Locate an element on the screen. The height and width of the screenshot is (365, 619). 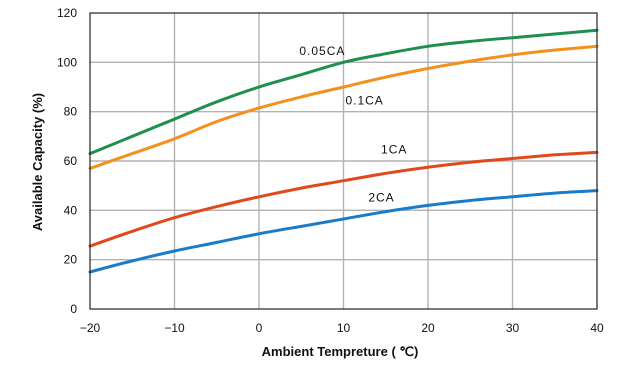
series-label-0-1ca: 0.1CA is located at coordinates (364, 100).